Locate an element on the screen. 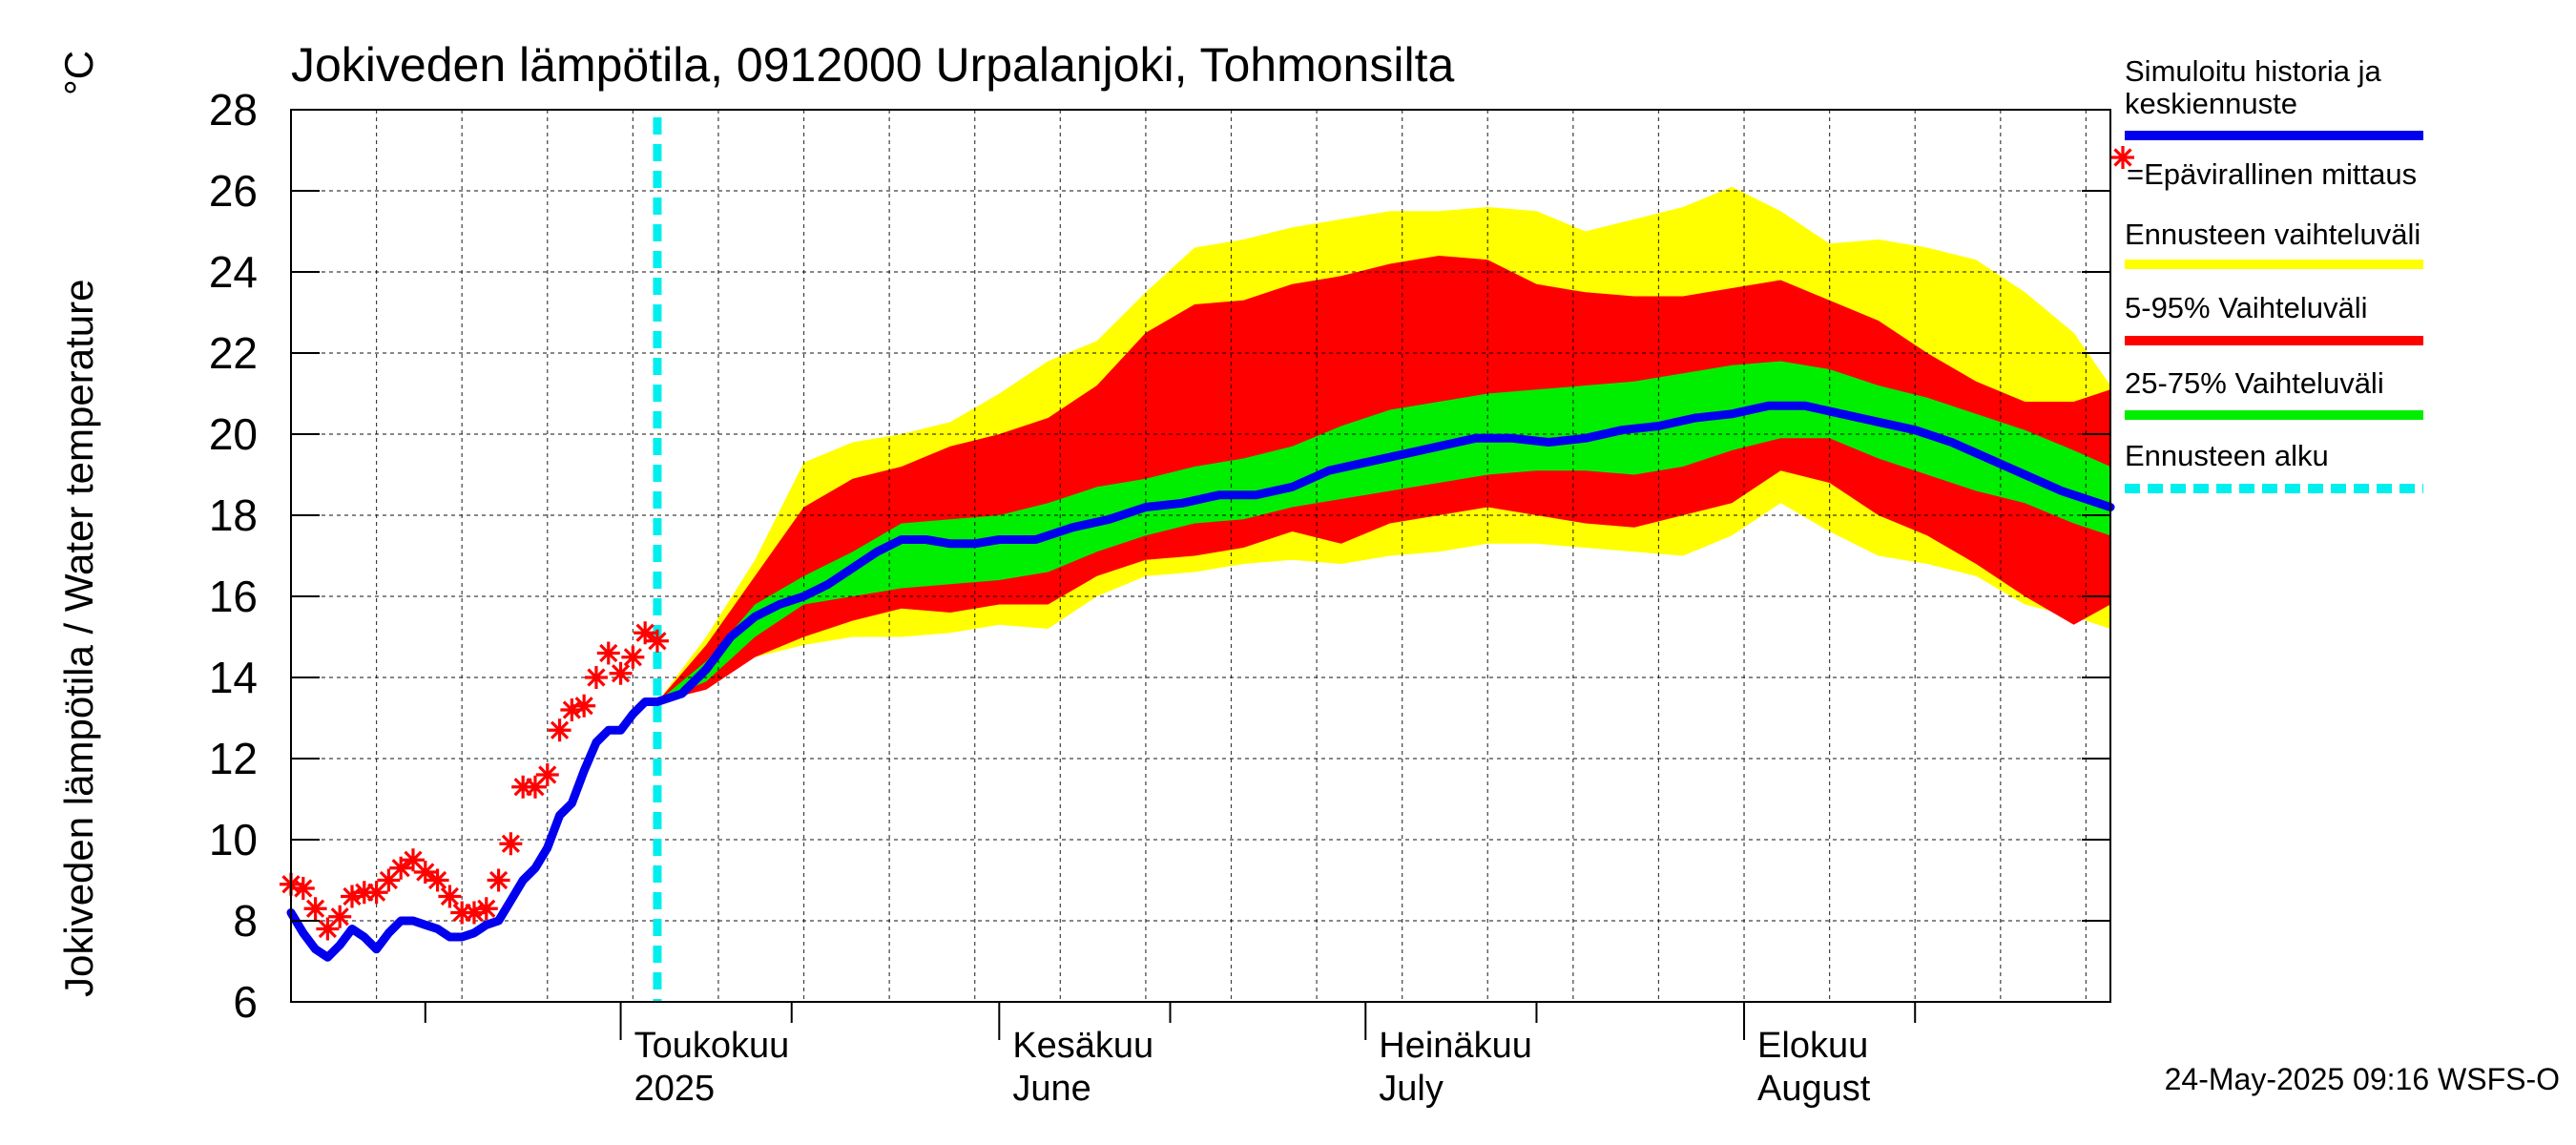 The image size is (2576, 1145). y-tick-label: 18 is located at coordinates (233, 515).